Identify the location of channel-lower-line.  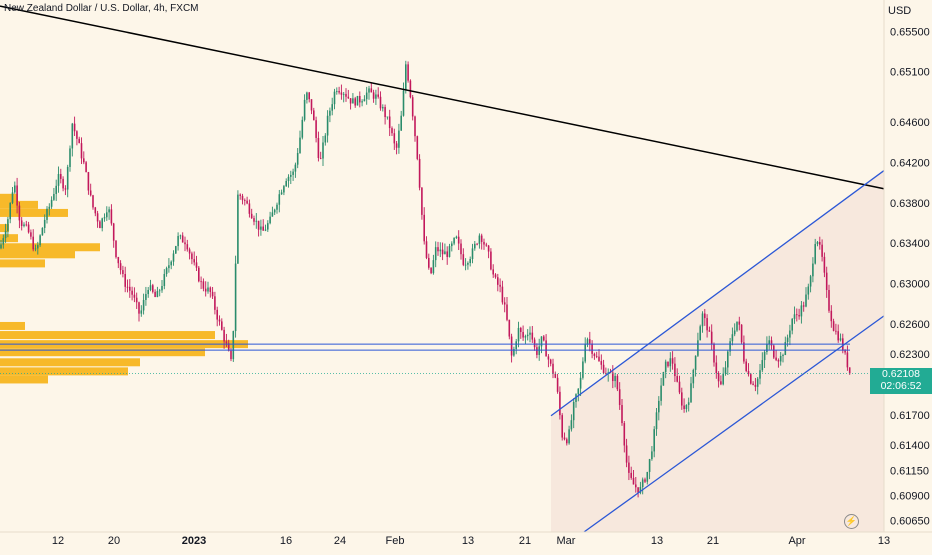
(732, 425).